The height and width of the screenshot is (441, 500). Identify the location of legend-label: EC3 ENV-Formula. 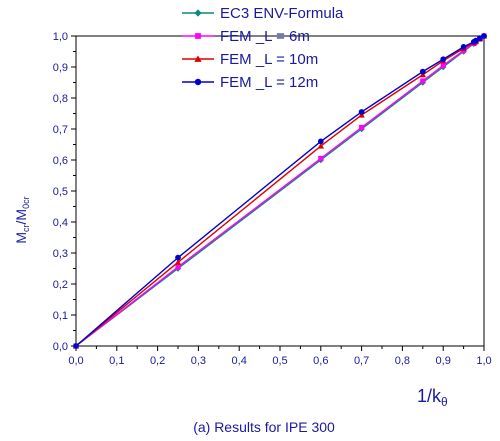
(282, 13).